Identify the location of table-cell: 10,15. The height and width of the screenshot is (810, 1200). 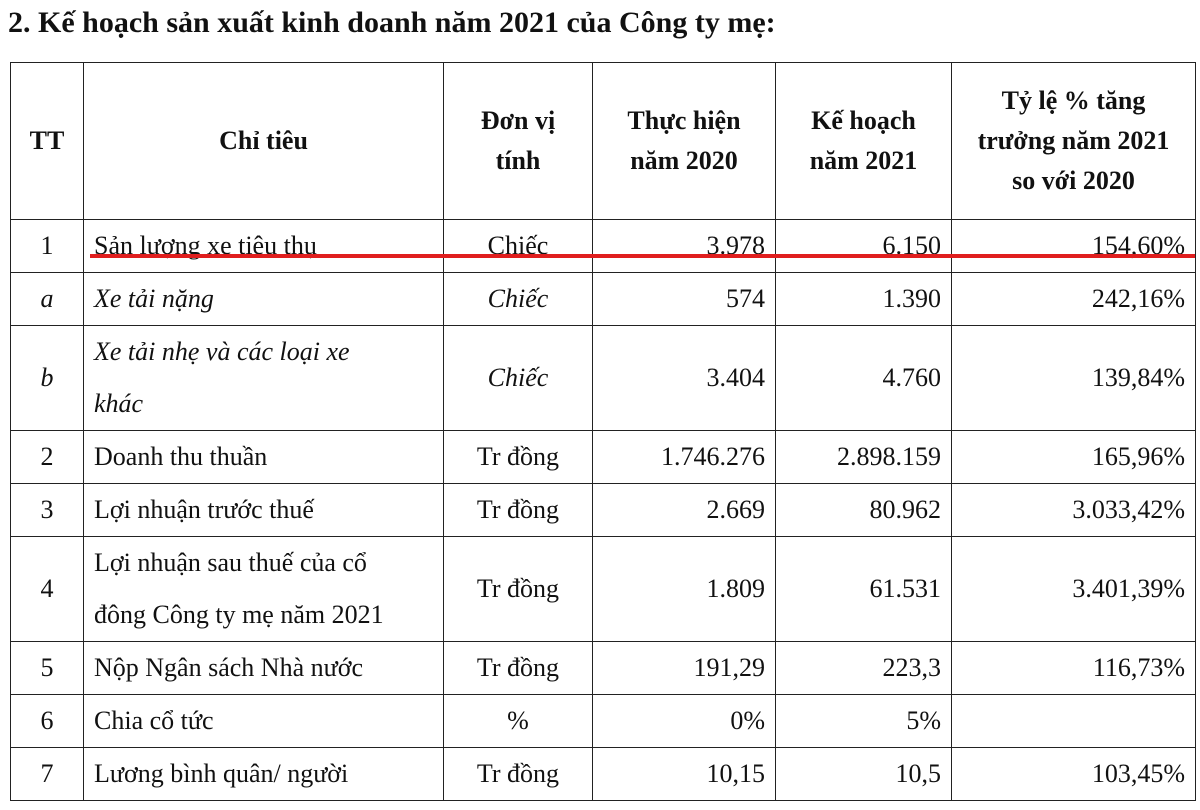
(684, 774).